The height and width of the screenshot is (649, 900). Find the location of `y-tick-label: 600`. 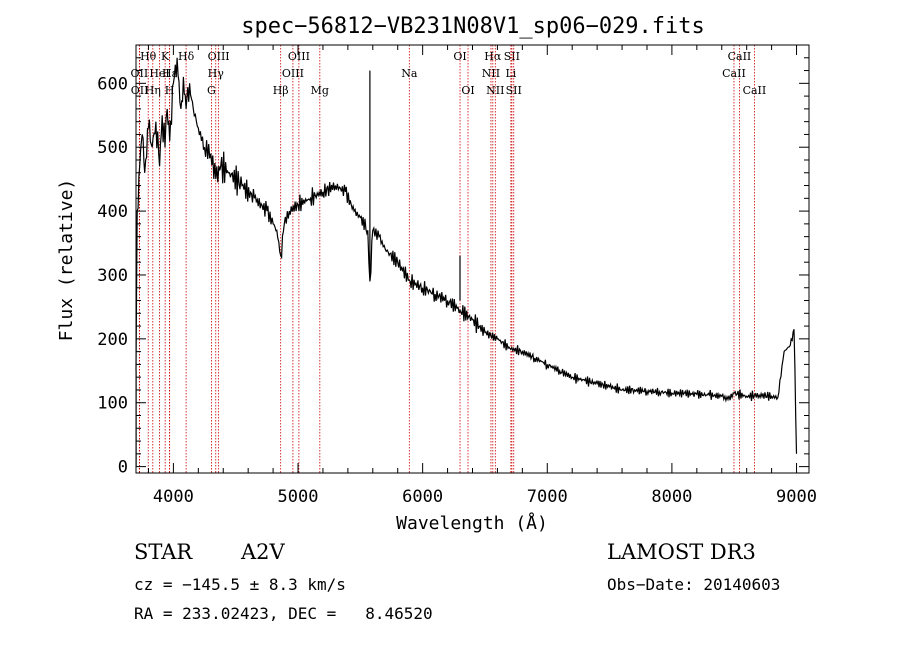

y-tick-label: 600 is located at coordinates (112, 84).